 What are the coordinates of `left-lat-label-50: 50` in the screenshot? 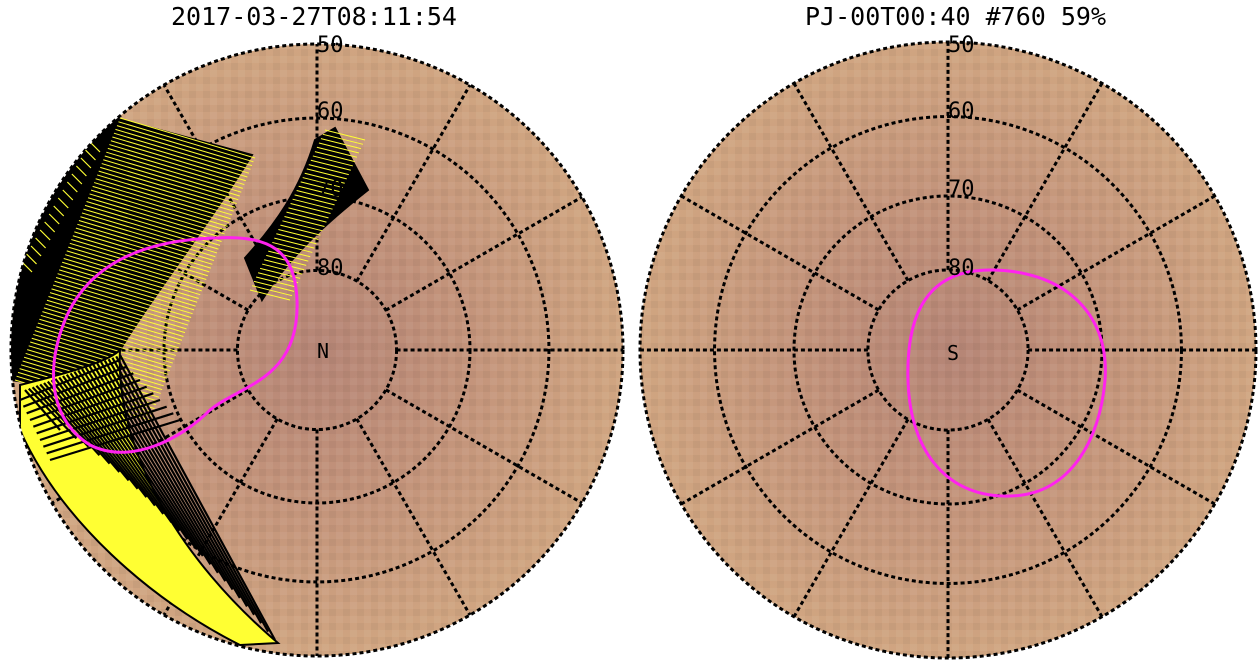 It's located at (330, 45).